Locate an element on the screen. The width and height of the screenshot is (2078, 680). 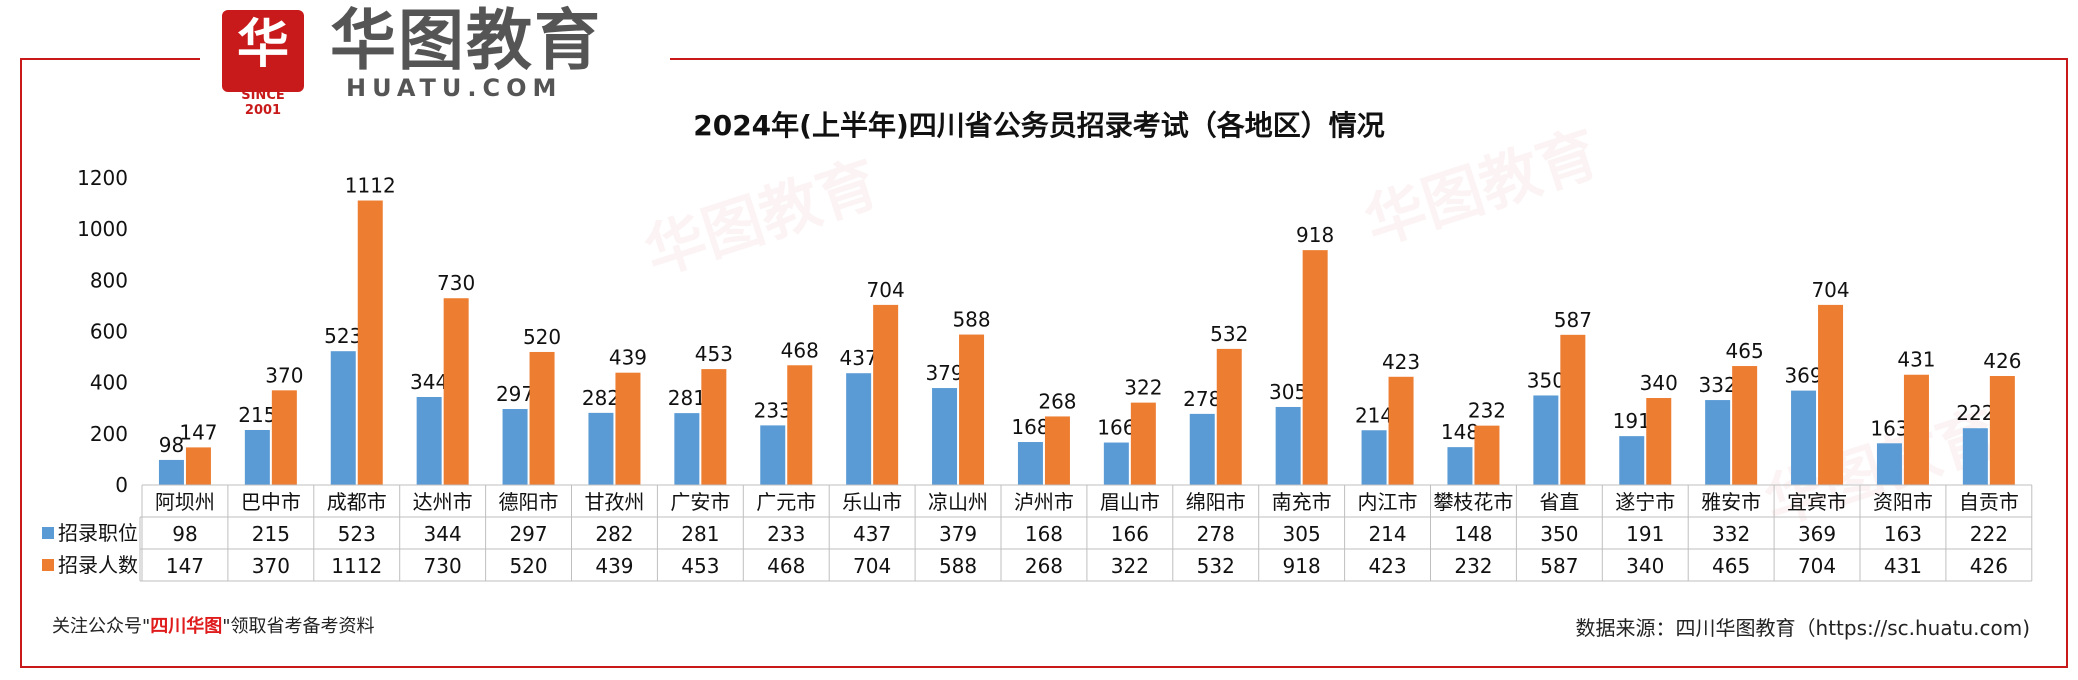
category-label: 雅安市 is located at coordinates (1731, 502).